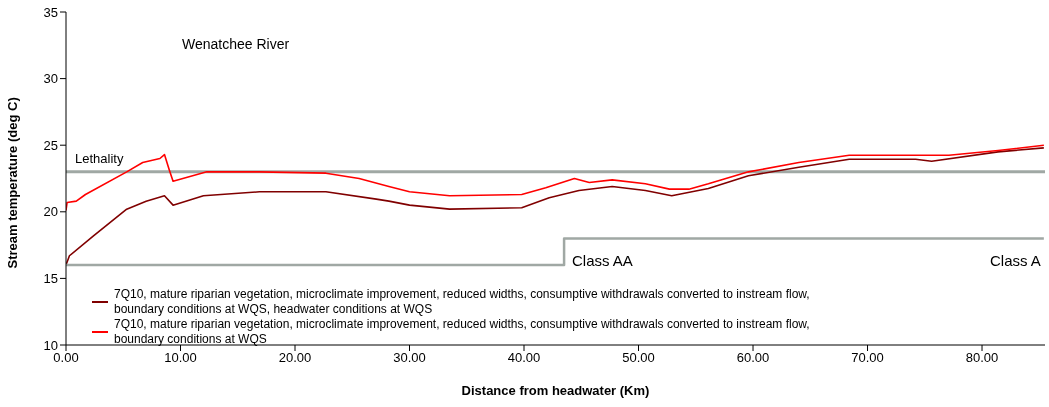  Describe the element at coordinates (524, 358) in the screenshot. I see `x-tick-label: 40.00` at that location.